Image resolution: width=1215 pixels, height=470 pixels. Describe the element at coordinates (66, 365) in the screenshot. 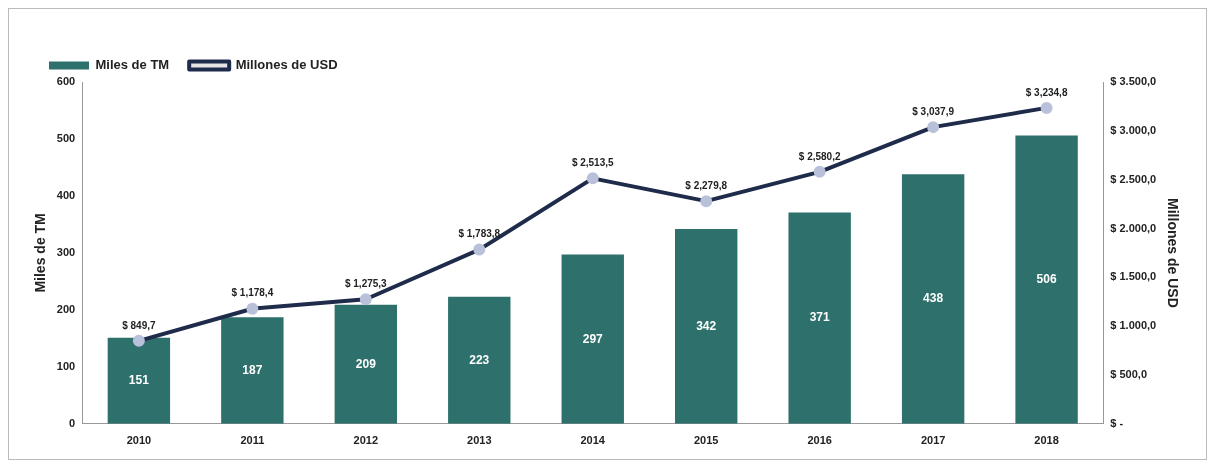

I see `y-tick-label: 100` at that location.